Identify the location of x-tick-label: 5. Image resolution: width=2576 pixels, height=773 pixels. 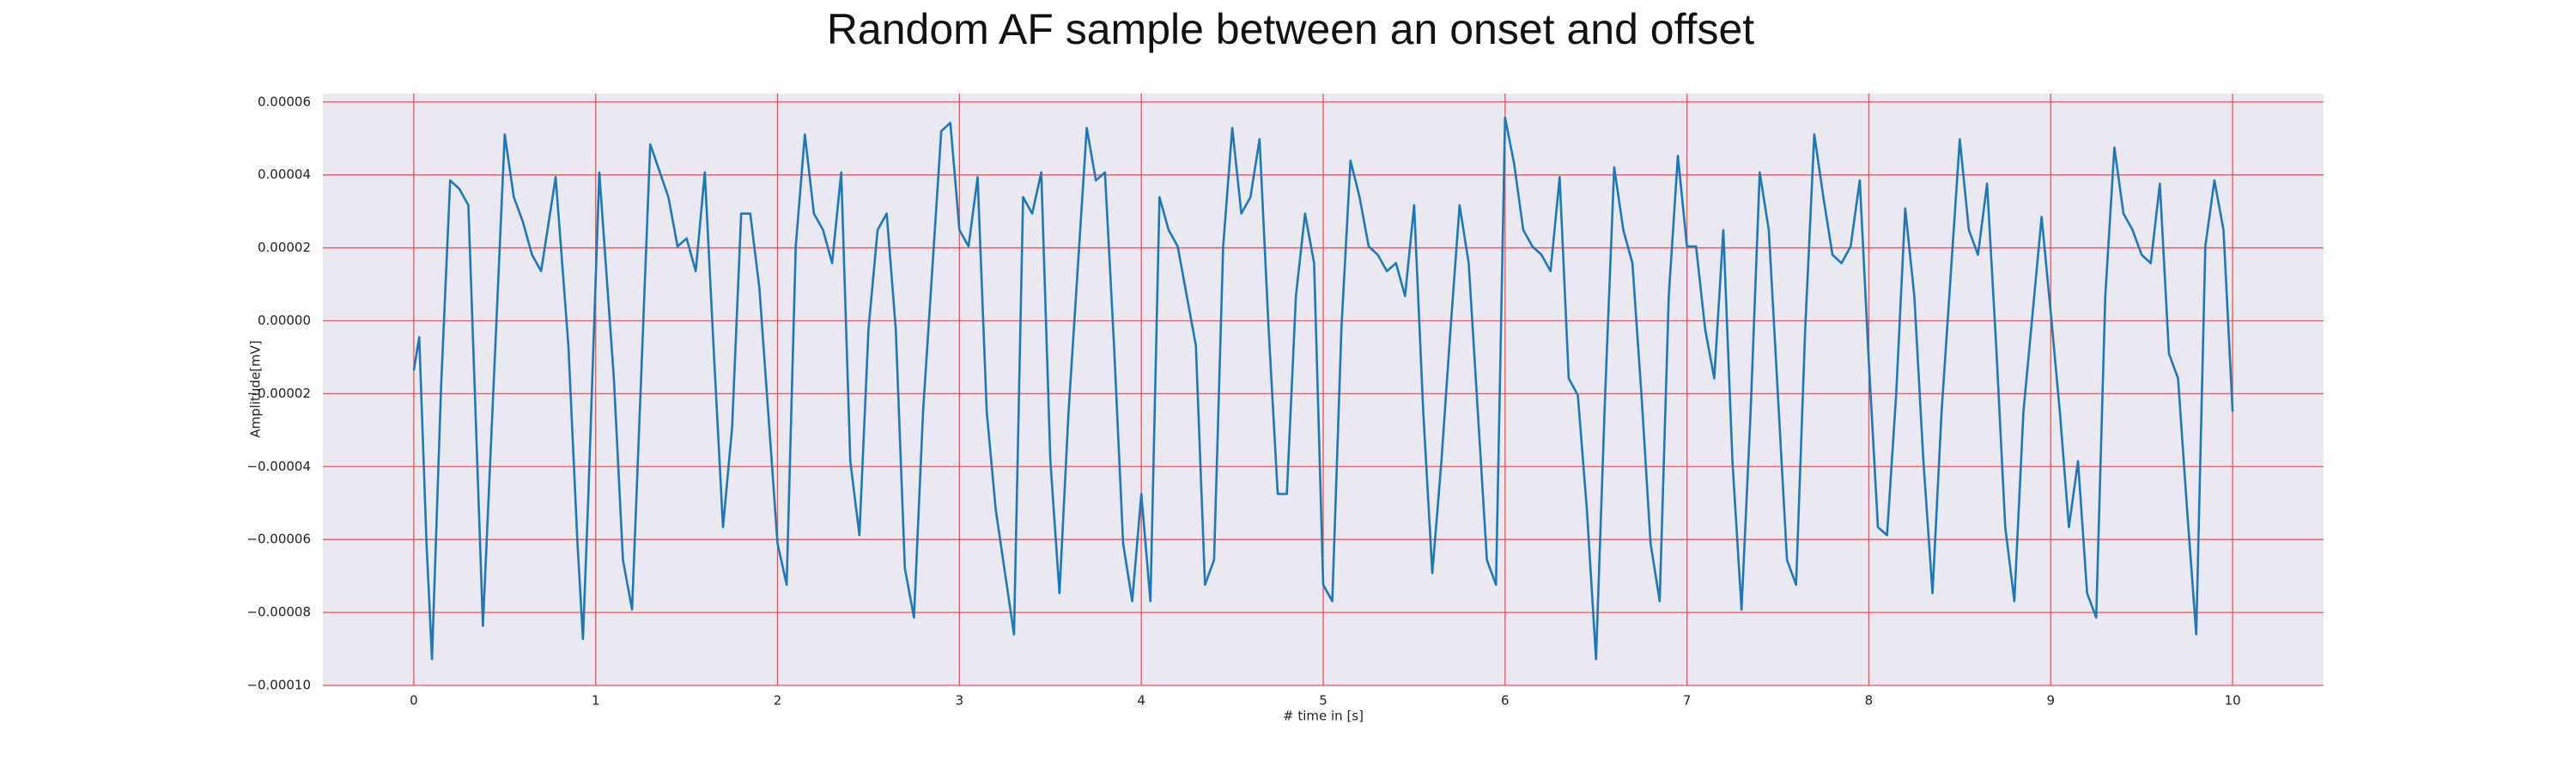
(1323, 701).